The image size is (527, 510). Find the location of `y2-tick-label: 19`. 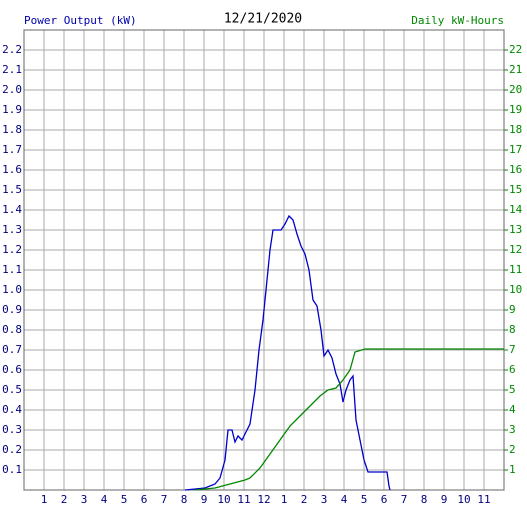

y2-tick-label: 19 is located at coordinates (515, 109).